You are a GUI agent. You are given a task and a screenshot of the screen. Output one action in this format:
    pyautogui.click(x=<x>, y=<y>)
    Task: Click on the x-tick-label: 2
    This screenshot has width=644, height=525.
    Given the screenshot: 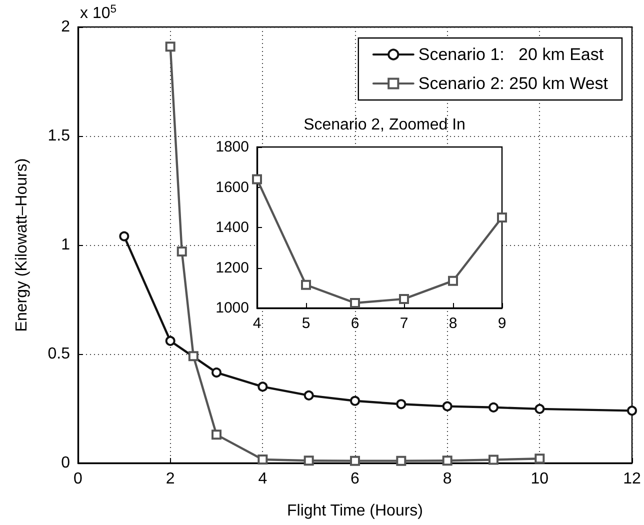 What is the action you would take?
    pyautogui.click(x=170, y=479)
    